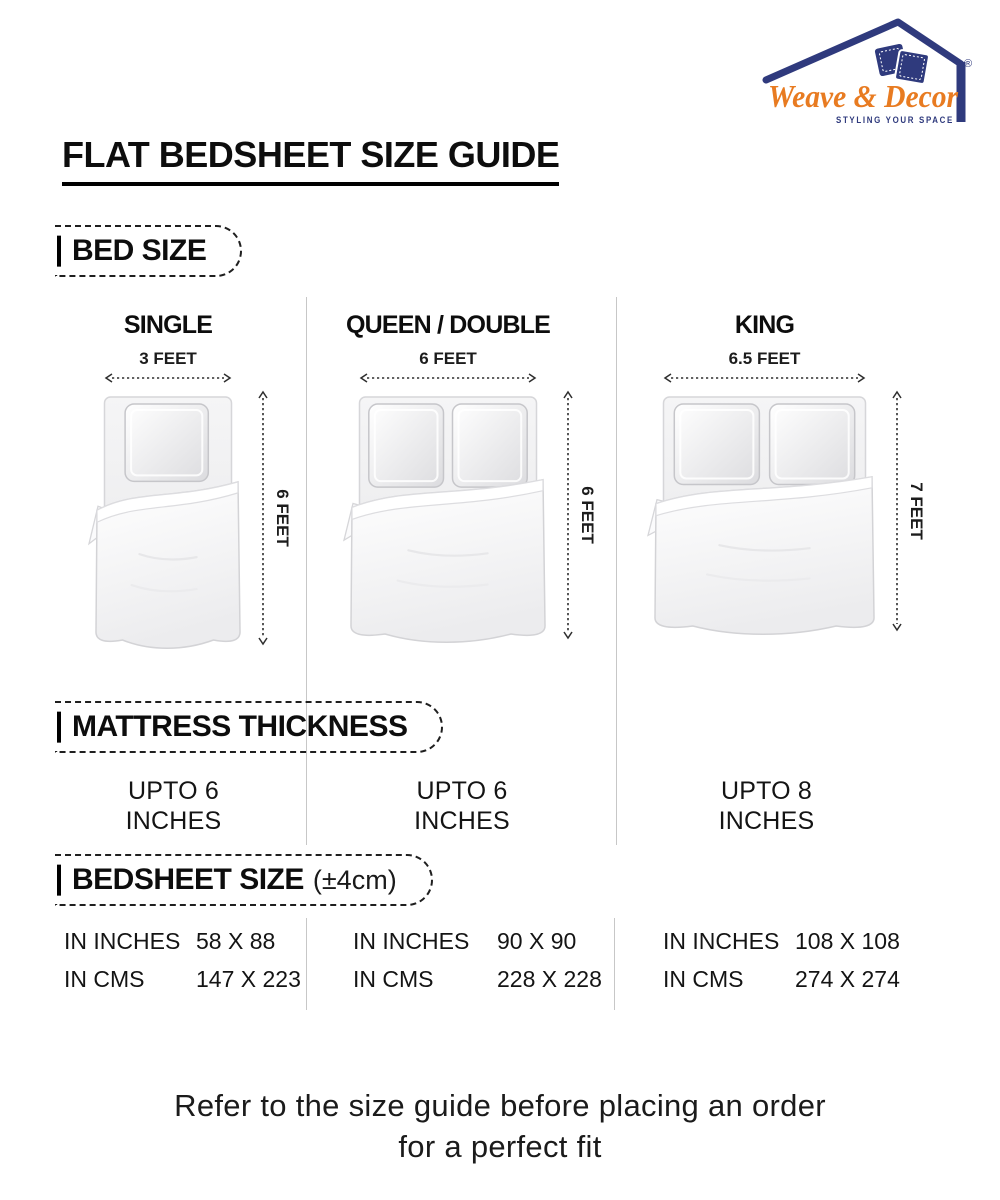 The width and height of the screenshot is (1000, 1200). Describe the element at coordinates (549, 979) in the screenshot. I see `cms-value: 228 X 228` at that location.